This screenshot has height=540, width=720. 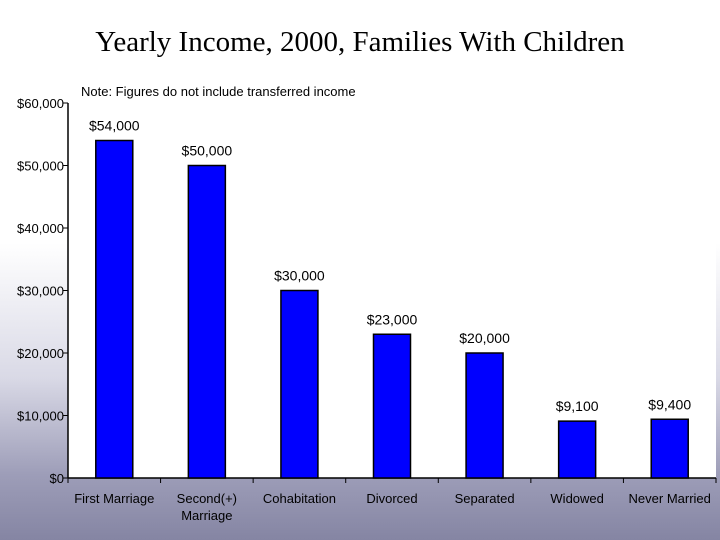 I want to click on x-tick-label: Second(+) Marriage, so click(x=207, y=507).